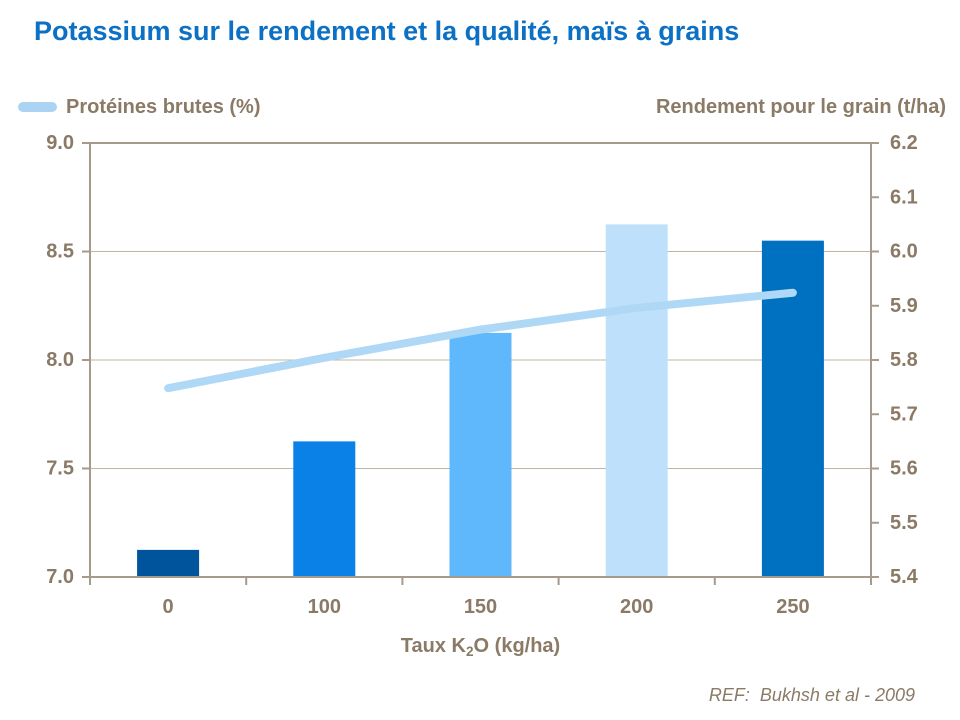 This screenshot has height=720, width=960. Describe the element at coordinates (792, 607) in the screenshot. I see `x-axis-tick-label: 250` at that location.